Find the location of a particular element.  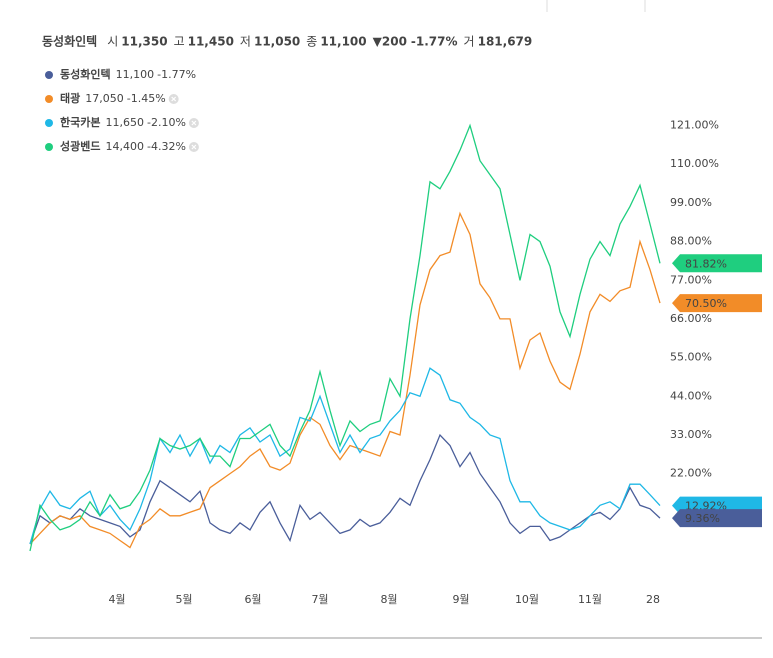

field-value: 11,050 is located at coordinates (277, 42).